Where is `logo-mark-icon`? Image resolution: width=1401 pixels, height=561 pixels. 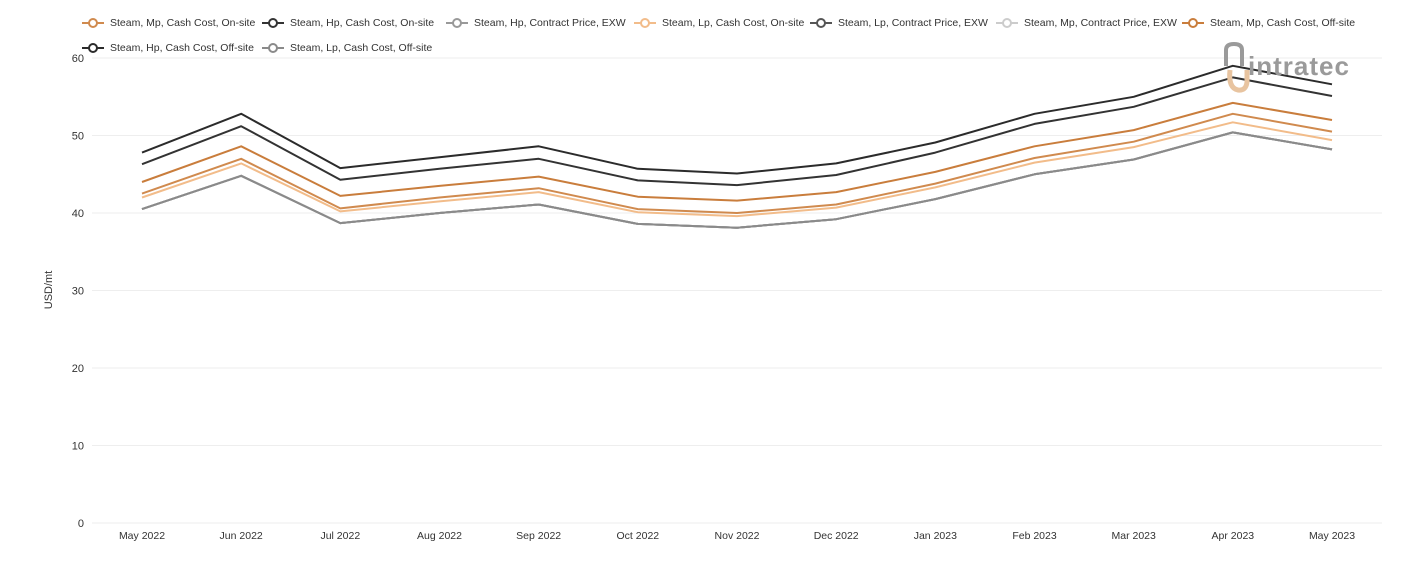 logo-mark-icon is located at coordinates (1237, 67).